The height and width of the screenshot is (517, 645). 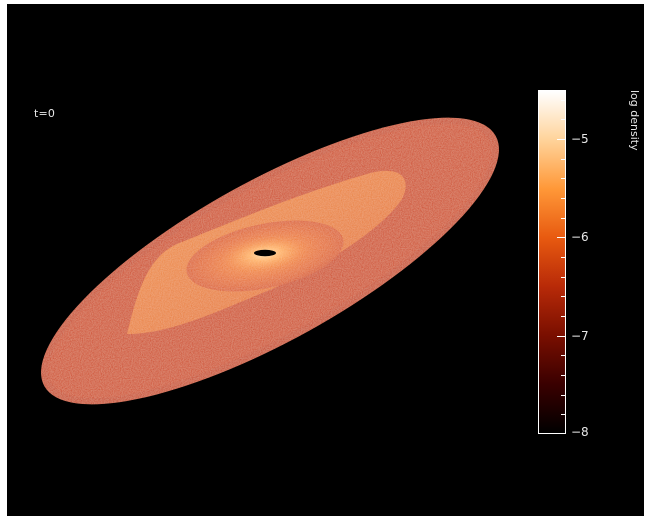 I want to click on central-cavity, so click(x=265, y=253).